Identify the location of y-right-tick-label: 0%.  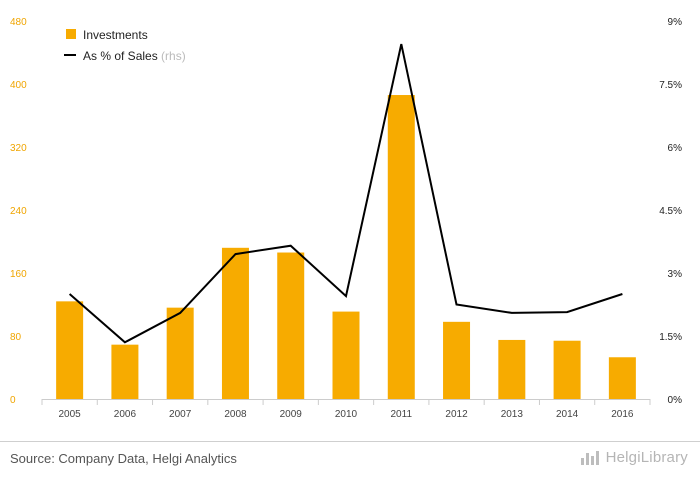
(675, 400).